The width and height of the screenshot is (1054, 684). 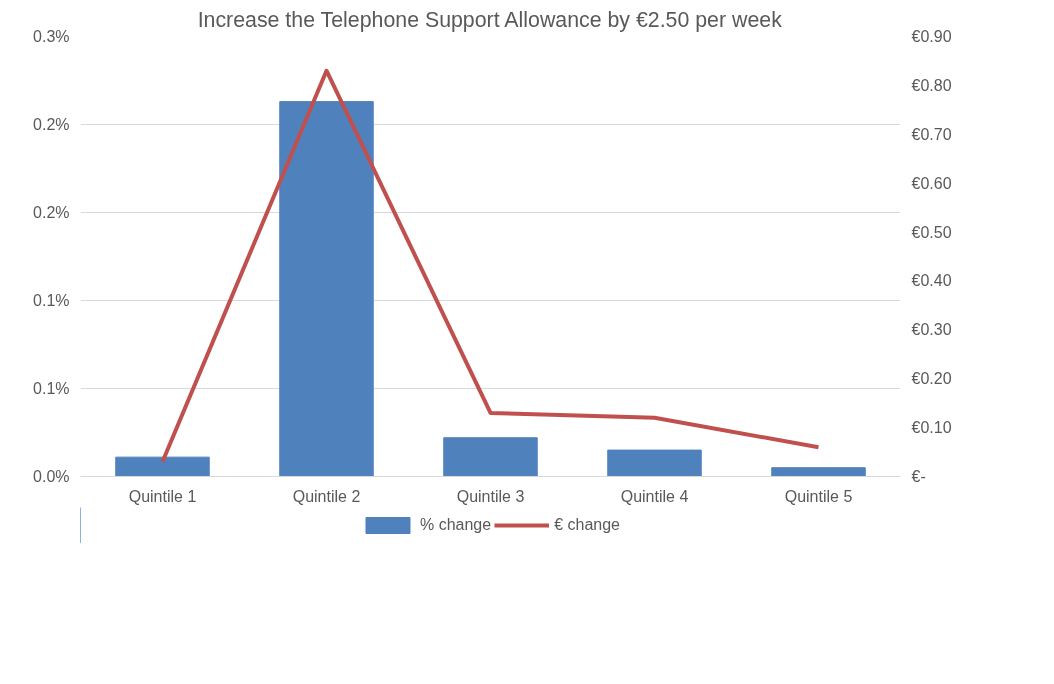 What do you see at coordinates (931, 330) in the screenshot?
I see `y2-tick-label: €0.30` at bounding box center [931, 330].